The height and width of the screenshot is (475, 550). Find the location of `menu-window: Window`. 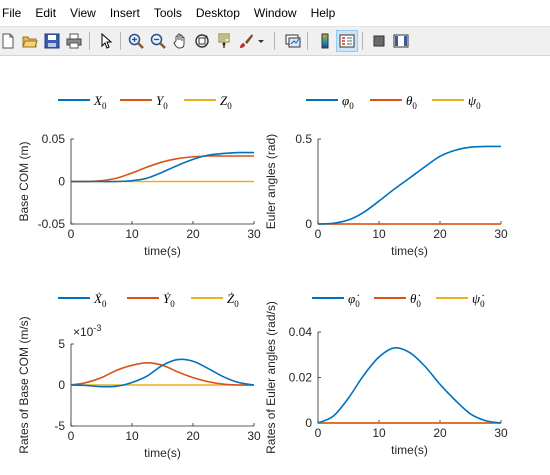

menu-window: Window is located at coordinates (275, 13).